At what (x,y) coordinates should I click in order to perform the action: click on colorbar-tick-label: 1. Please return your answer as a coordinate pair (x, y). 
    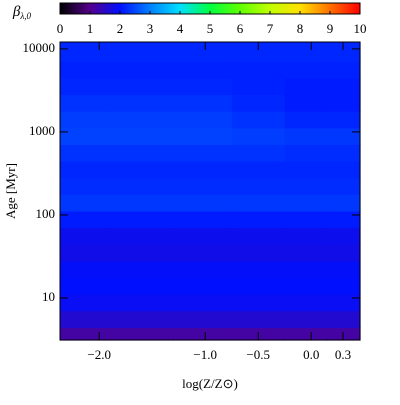
    Looking at the image, I should click on (90, 28).